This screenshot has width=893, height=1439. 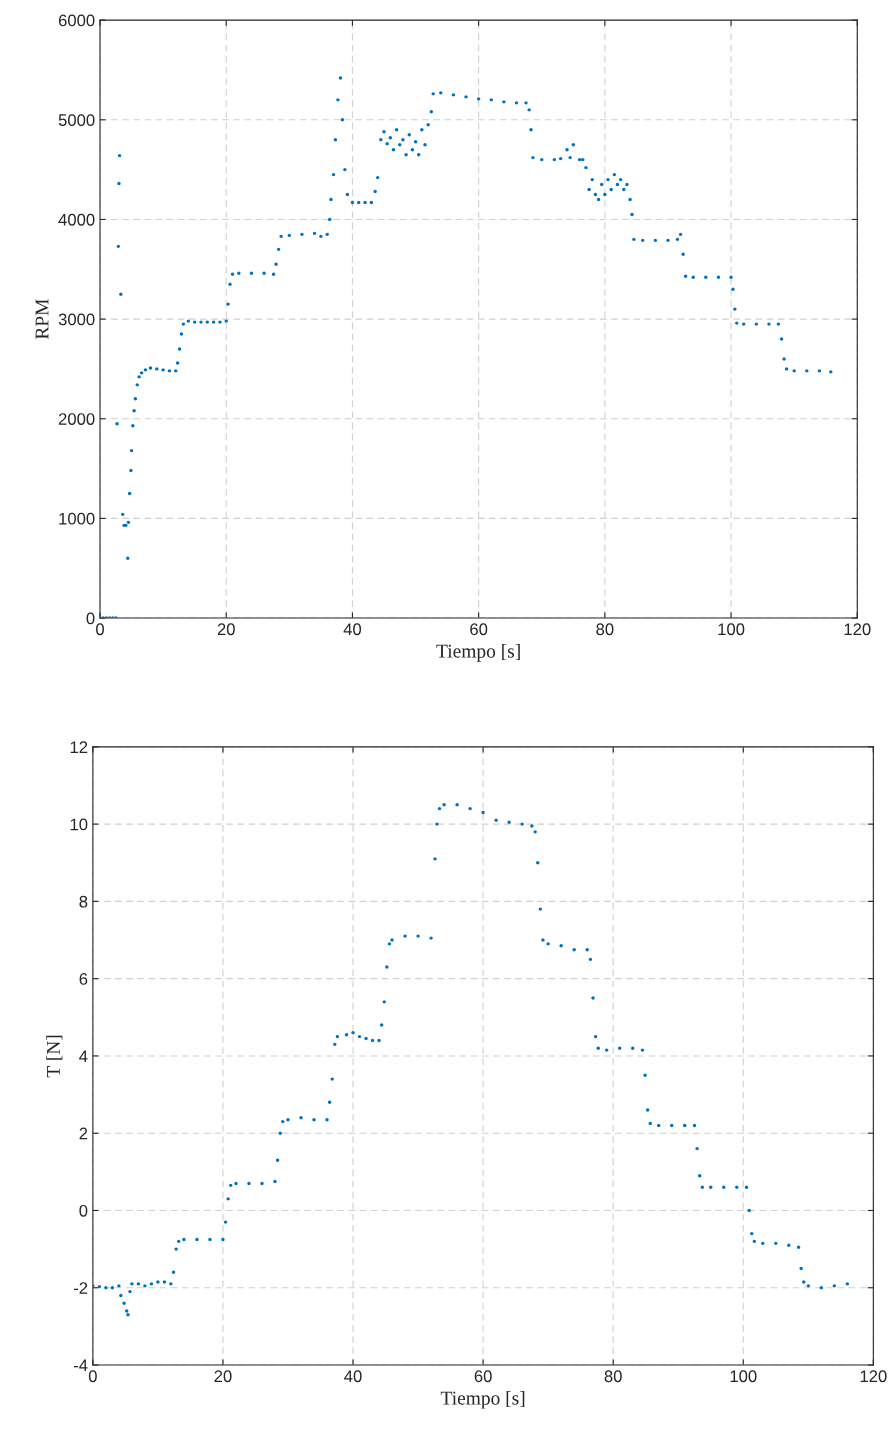 I want to click on y-tick-label: 5000, so click(x=76, y=120).